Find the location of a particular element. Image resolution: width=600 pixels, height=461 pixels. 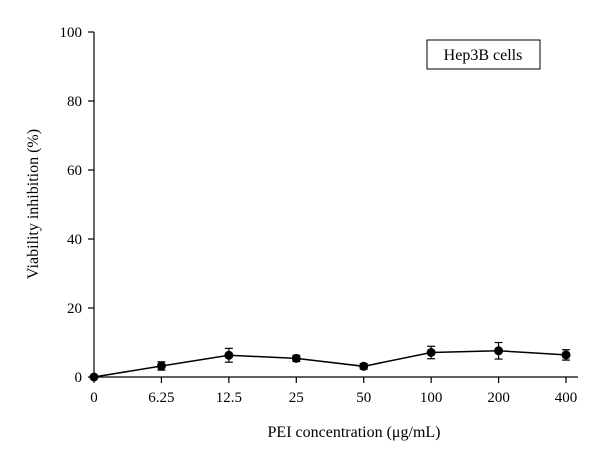

y-tick-label: 20 is located at coordinates (74, 309).